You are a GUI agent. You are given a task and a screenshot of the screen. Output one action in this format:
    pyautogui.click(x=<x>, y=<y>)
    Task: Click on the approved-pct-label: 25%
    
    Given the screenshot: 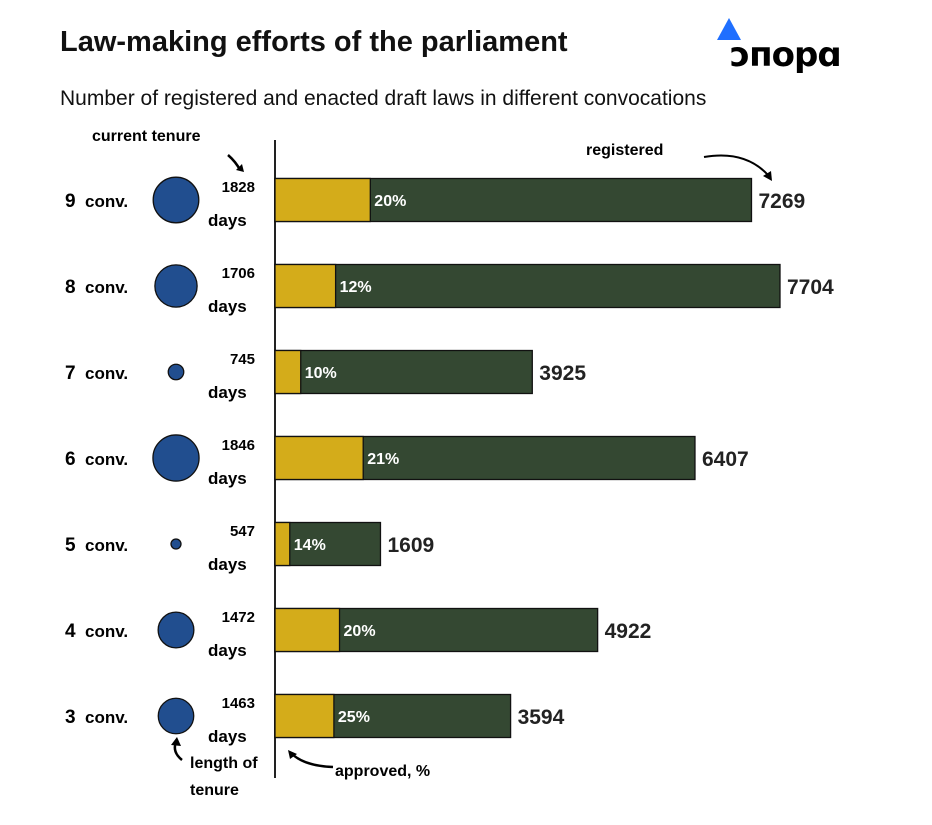 What is the action you would take?
    pyautogui.click(x=354, y=717)
    